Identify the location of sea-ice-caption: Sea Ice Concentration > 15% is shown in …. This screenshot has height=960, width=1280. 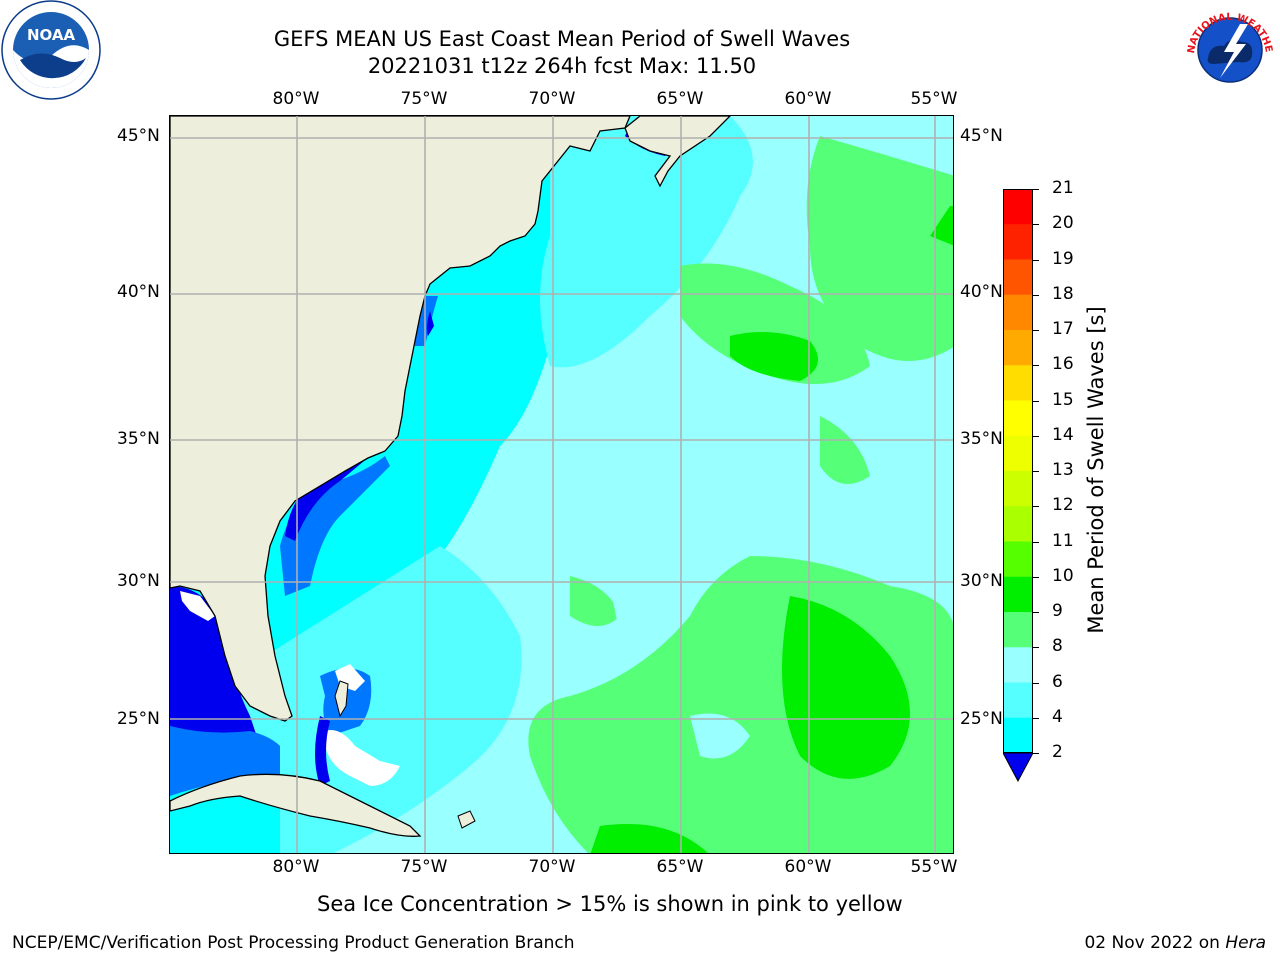
(610, 904).